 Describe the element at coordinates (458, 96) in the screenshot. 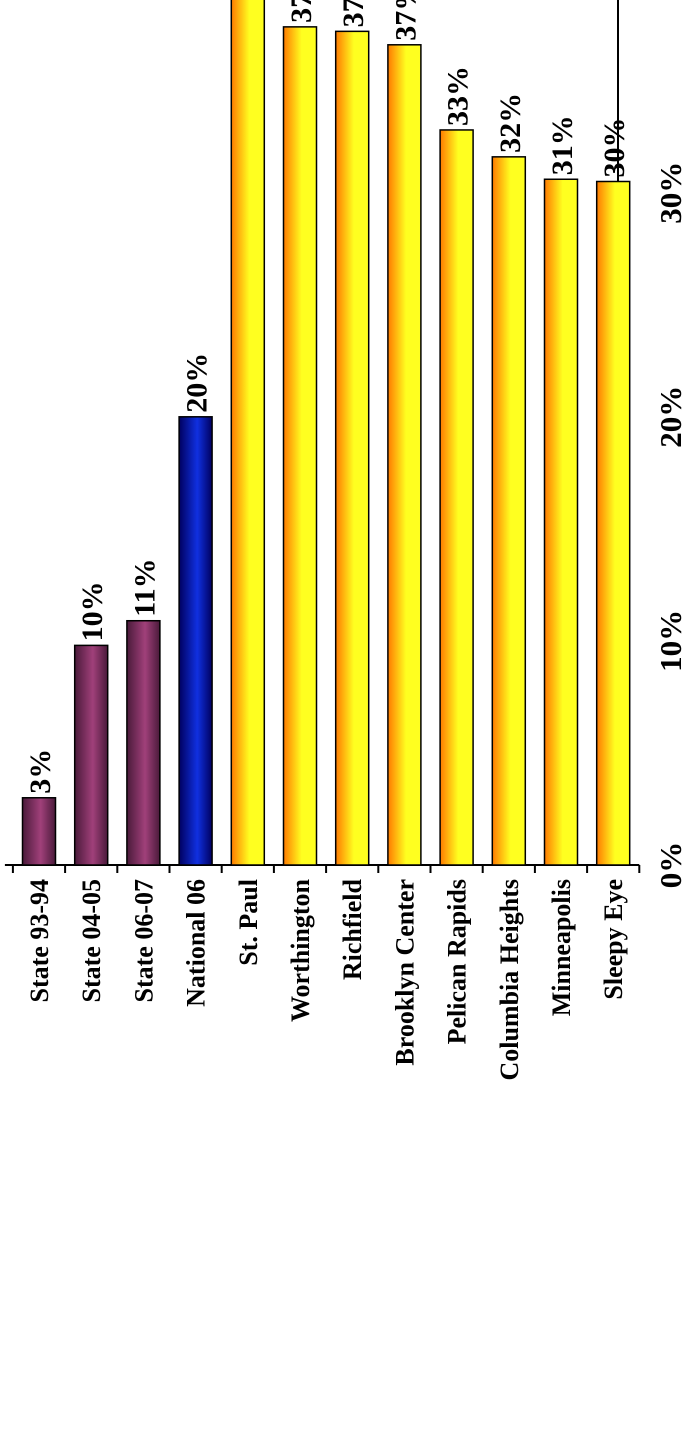

I see `data-label: 33%` at that location.